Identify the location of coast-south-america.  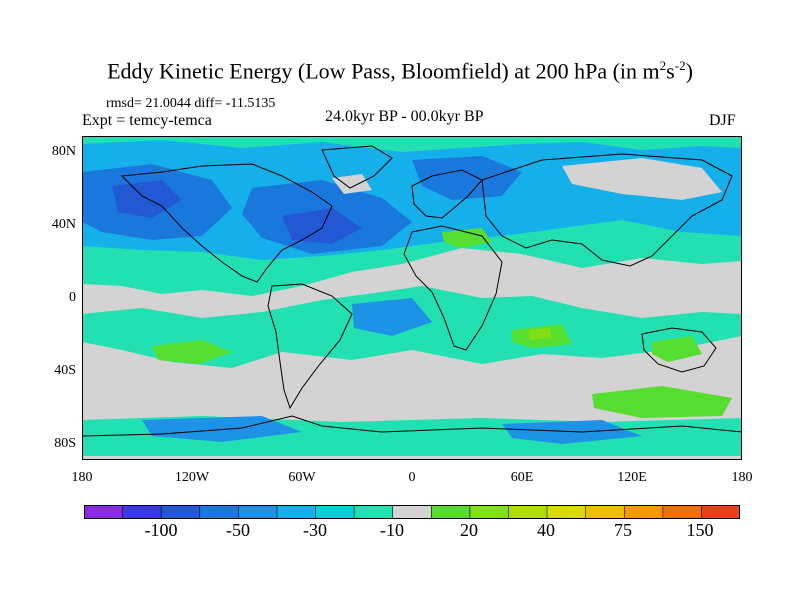
(310, 346).